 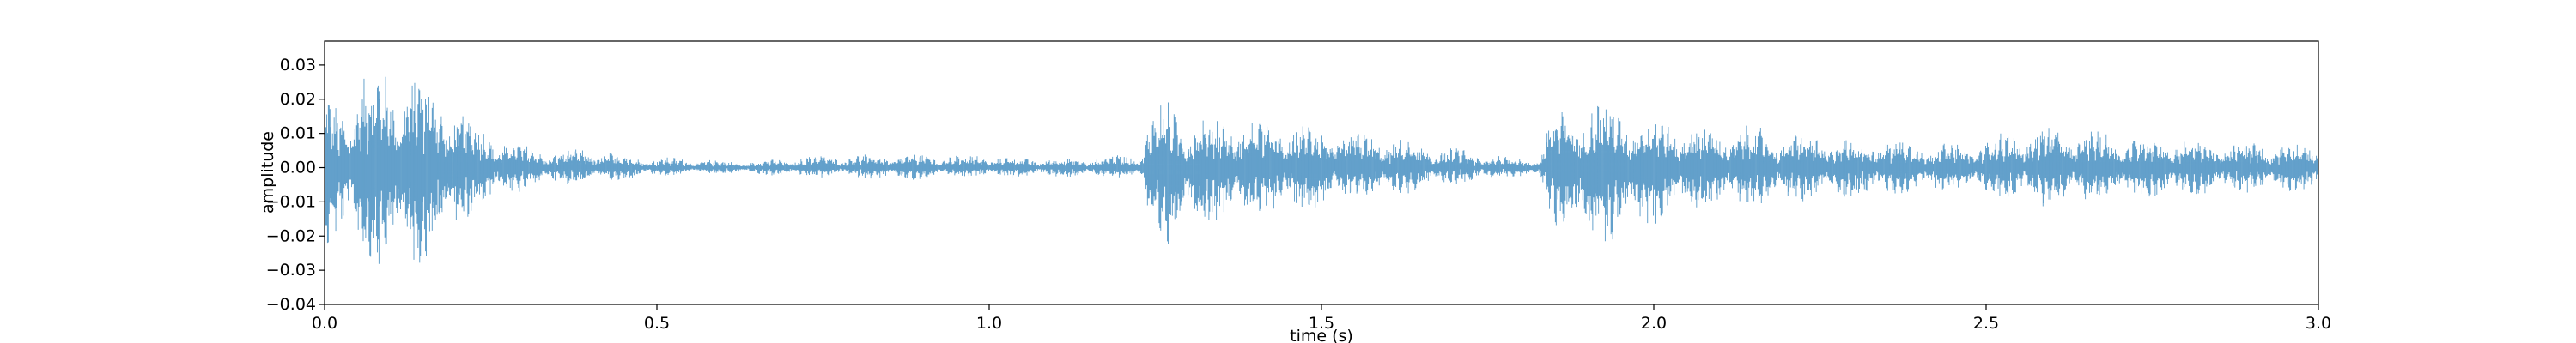 What do you see at coordinates (1321, 335) in the screenshot?
I see `x-axis-label: time (s)` at bounding box center [1321, 335].